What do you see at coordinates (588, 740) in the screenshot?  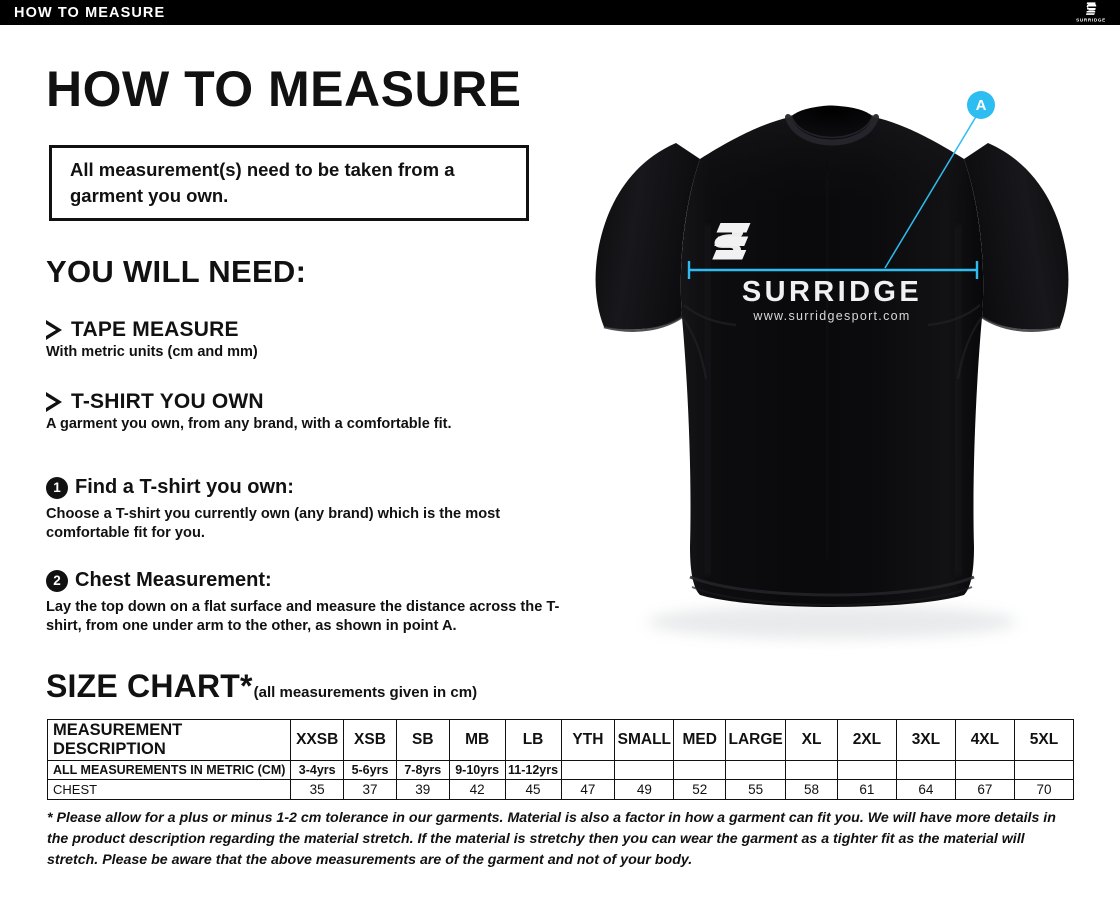 I see `table-header-cell: YTH` at bounding box center [588, 740].